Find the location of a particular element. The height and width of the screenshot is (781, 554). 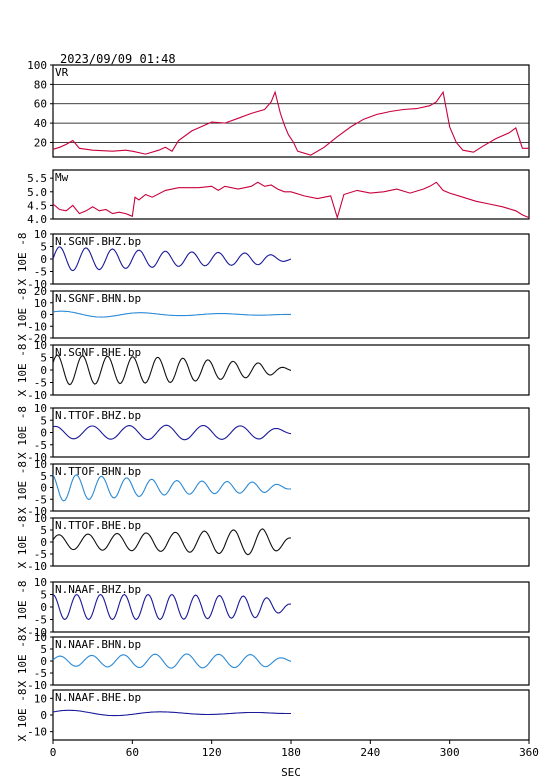

panel-label: N.TTOF.BHZ.bp is located at coordinates (98, 415).